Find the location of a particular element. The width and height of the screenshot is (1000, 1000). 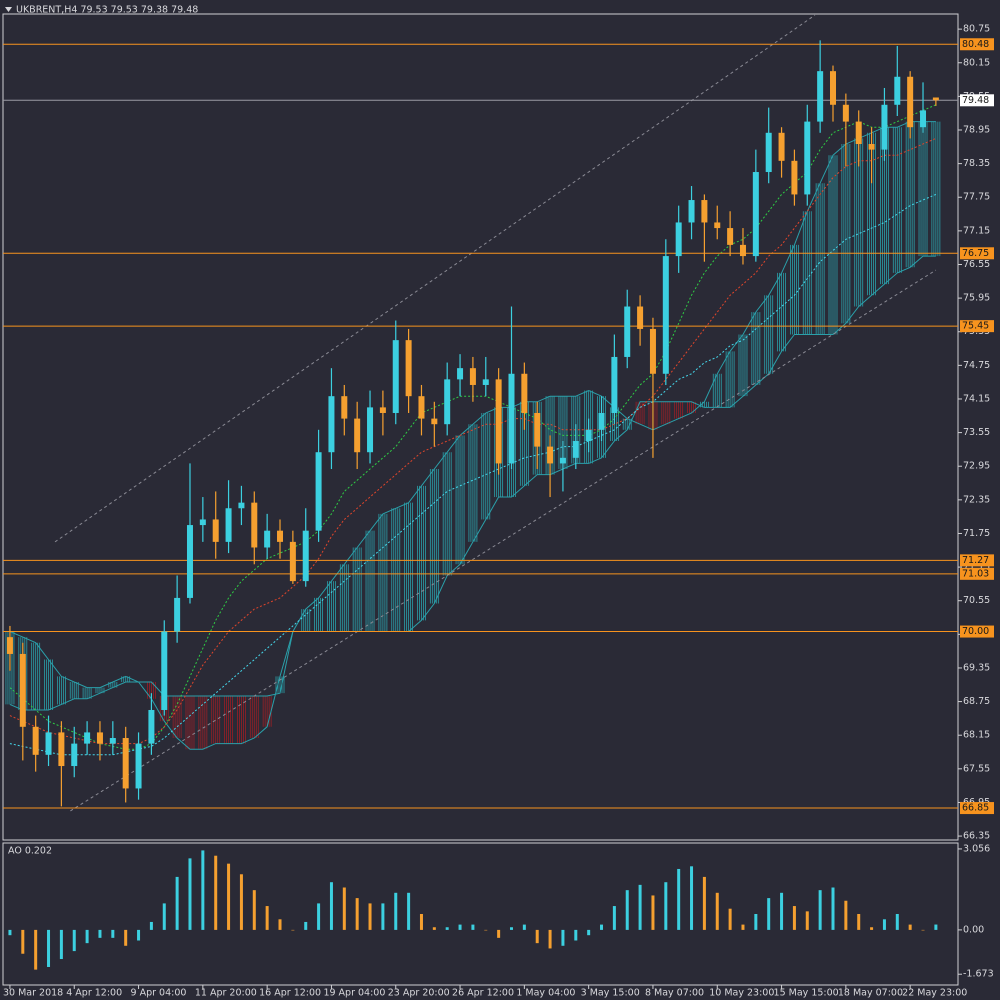

x-tick-label: 3 May 15:00 is located at coordinates (610, 993).